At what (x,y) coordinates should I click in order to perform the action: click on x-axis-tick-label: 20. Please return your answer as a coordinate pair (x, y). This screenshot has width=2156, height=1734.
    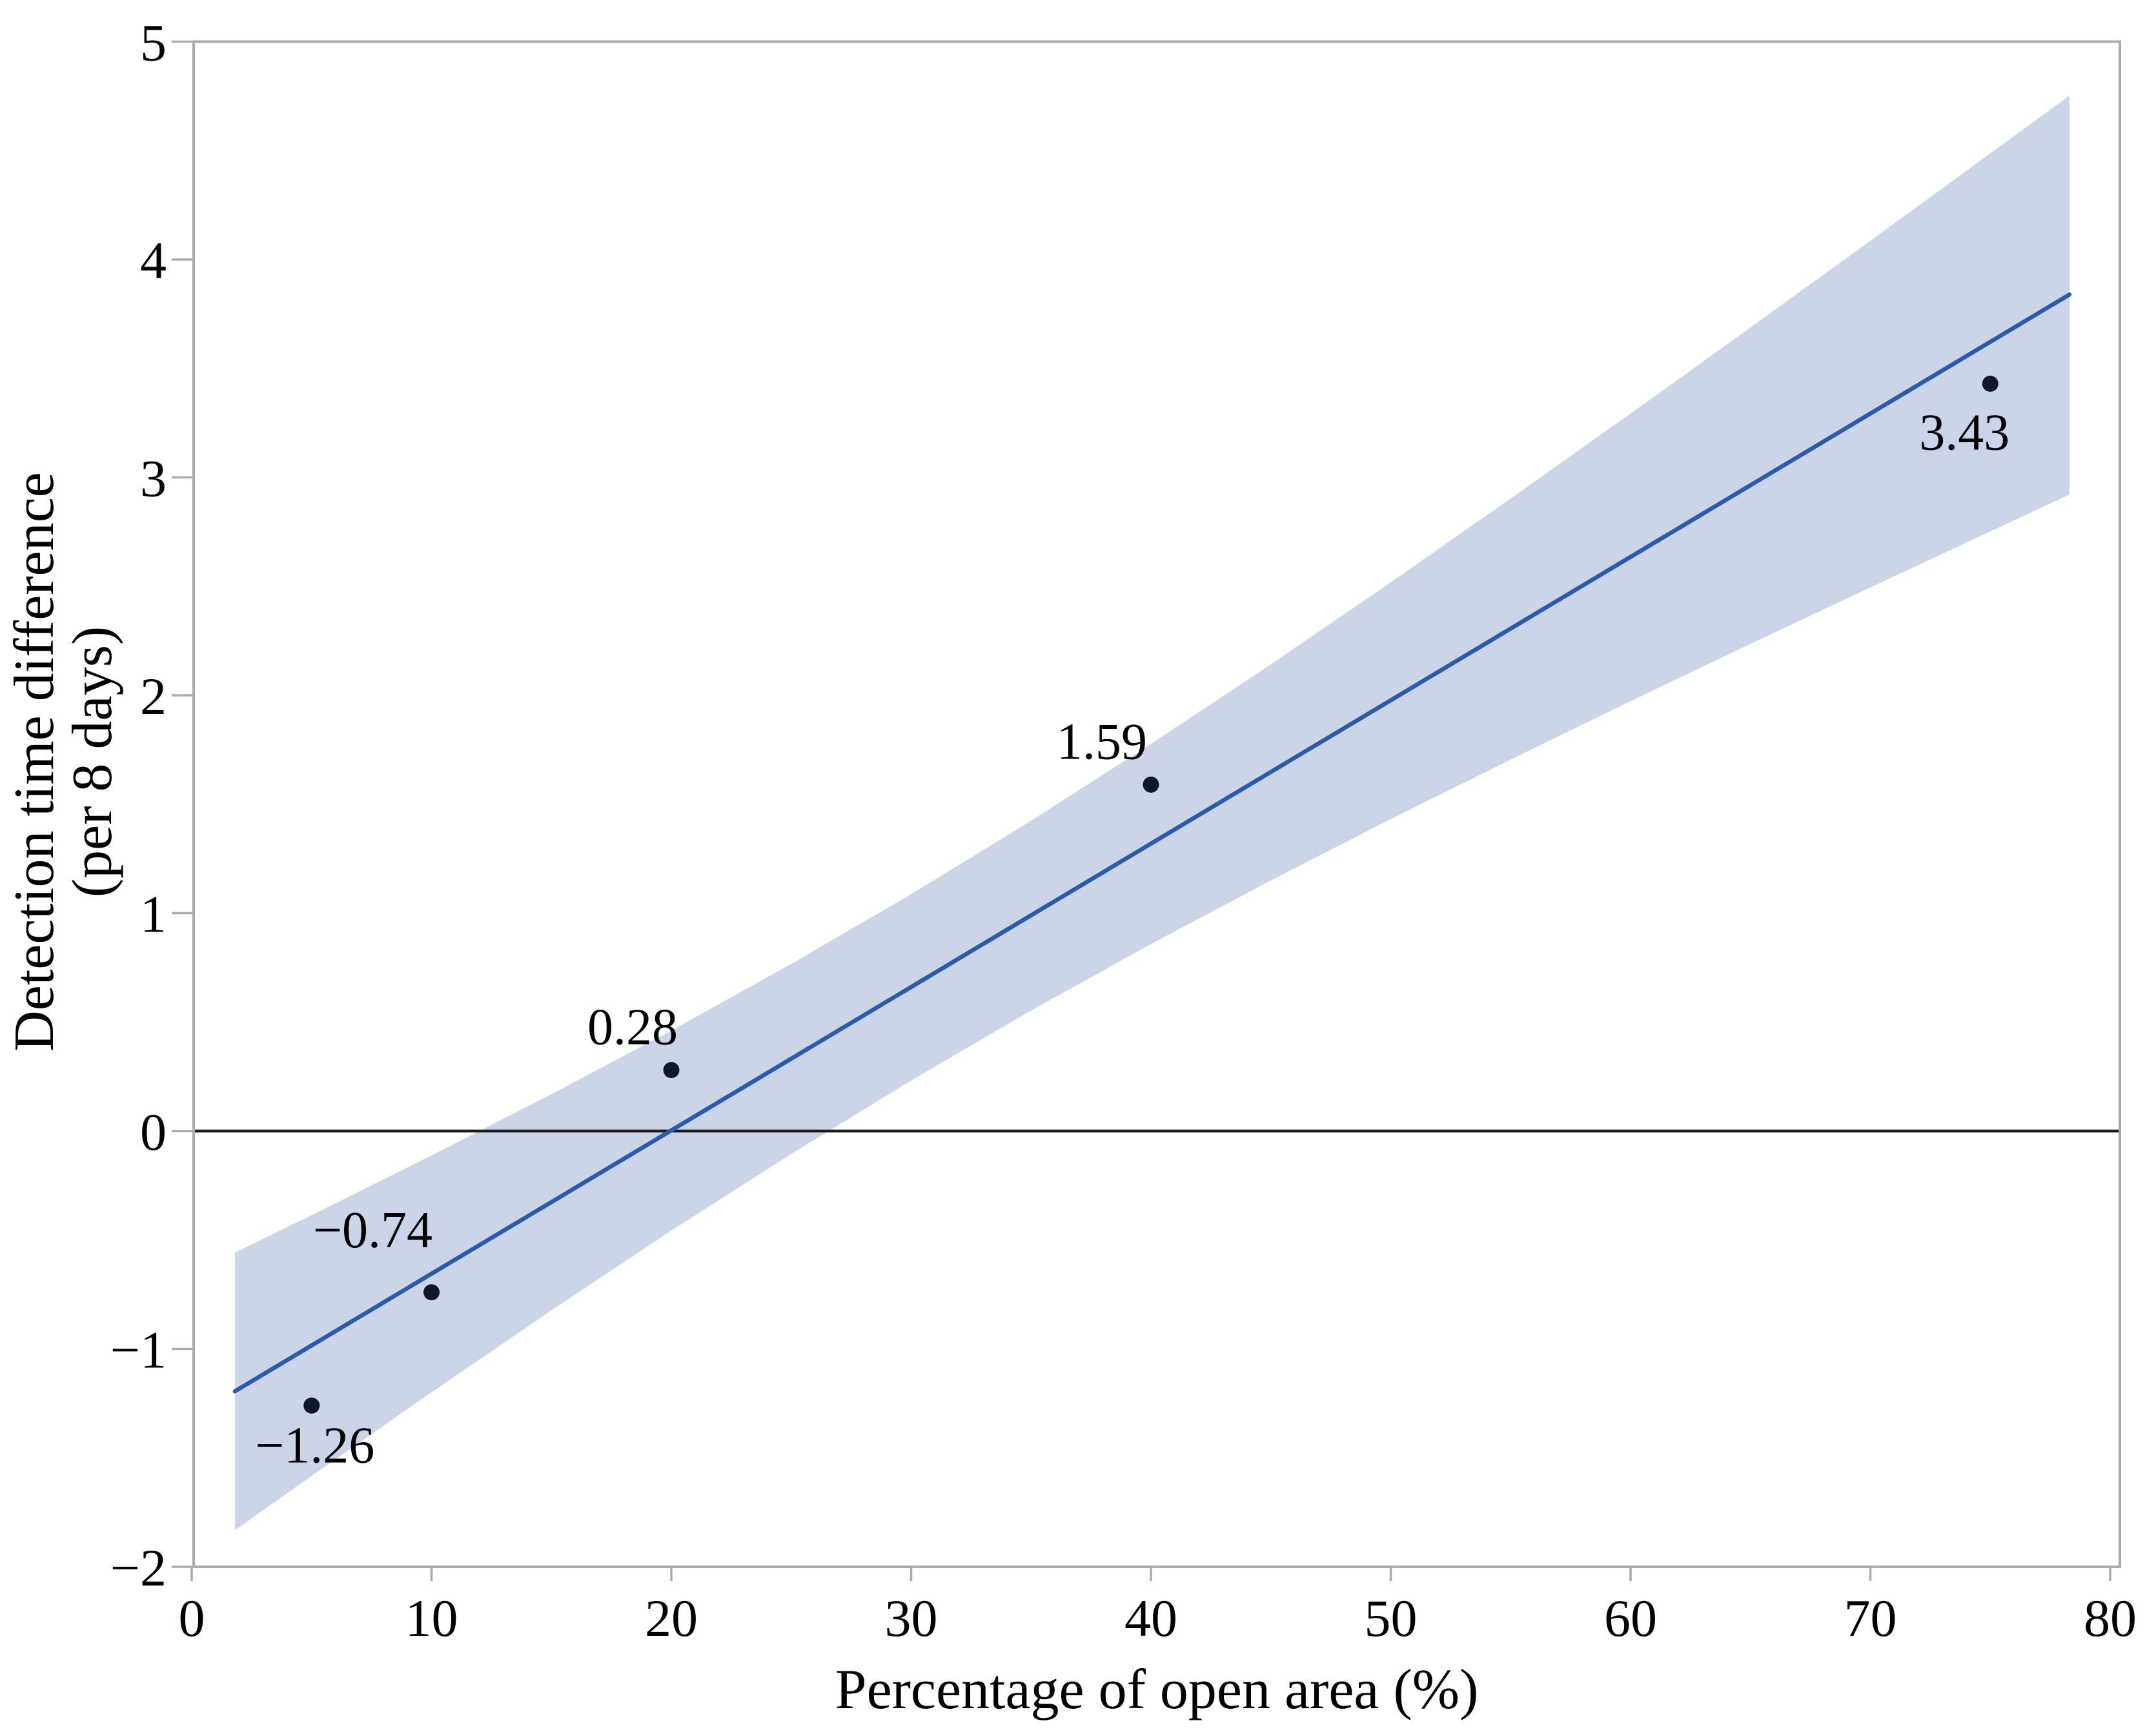
    Looking at the image, I should click on (671, 1618).